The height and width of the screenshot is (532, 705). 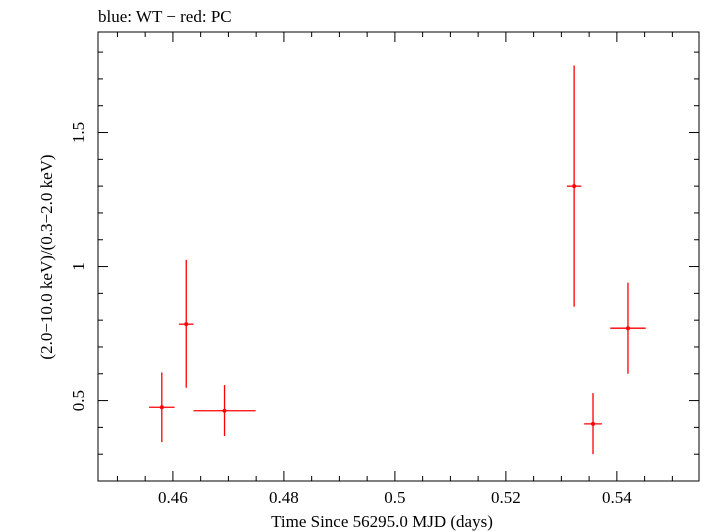 I want to click on x-tick-label: 0.5, so click(x=394, y=497).